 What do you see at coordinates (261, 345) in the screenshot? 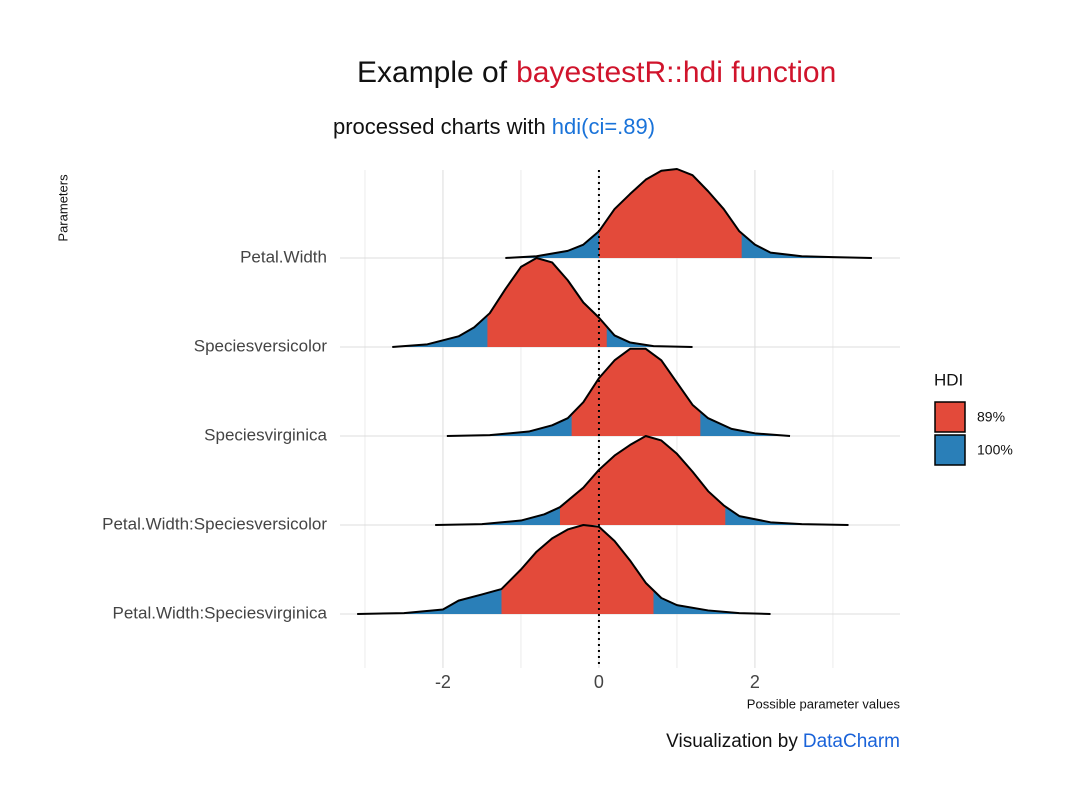
I see `y-tick-label: Speciesversicolor` at bounding box center [261, 345].